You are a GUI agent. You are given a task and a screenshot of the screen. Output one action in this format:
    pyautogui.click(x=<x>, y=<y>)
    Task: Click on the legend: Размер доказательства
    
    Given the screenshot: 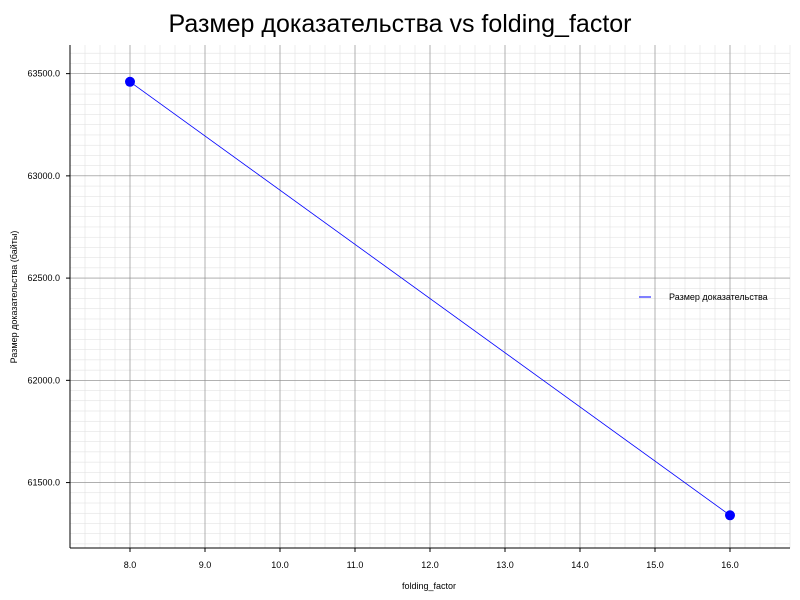 What is the action you would take?
    pyautogui.click(x=703, y=297)
    